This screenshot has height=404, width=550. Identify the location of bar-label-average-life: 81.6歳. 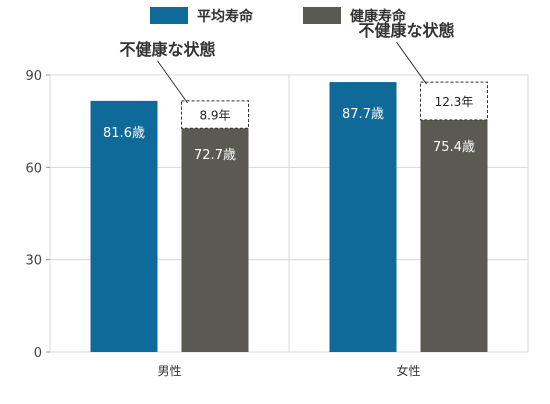
(124, 133).